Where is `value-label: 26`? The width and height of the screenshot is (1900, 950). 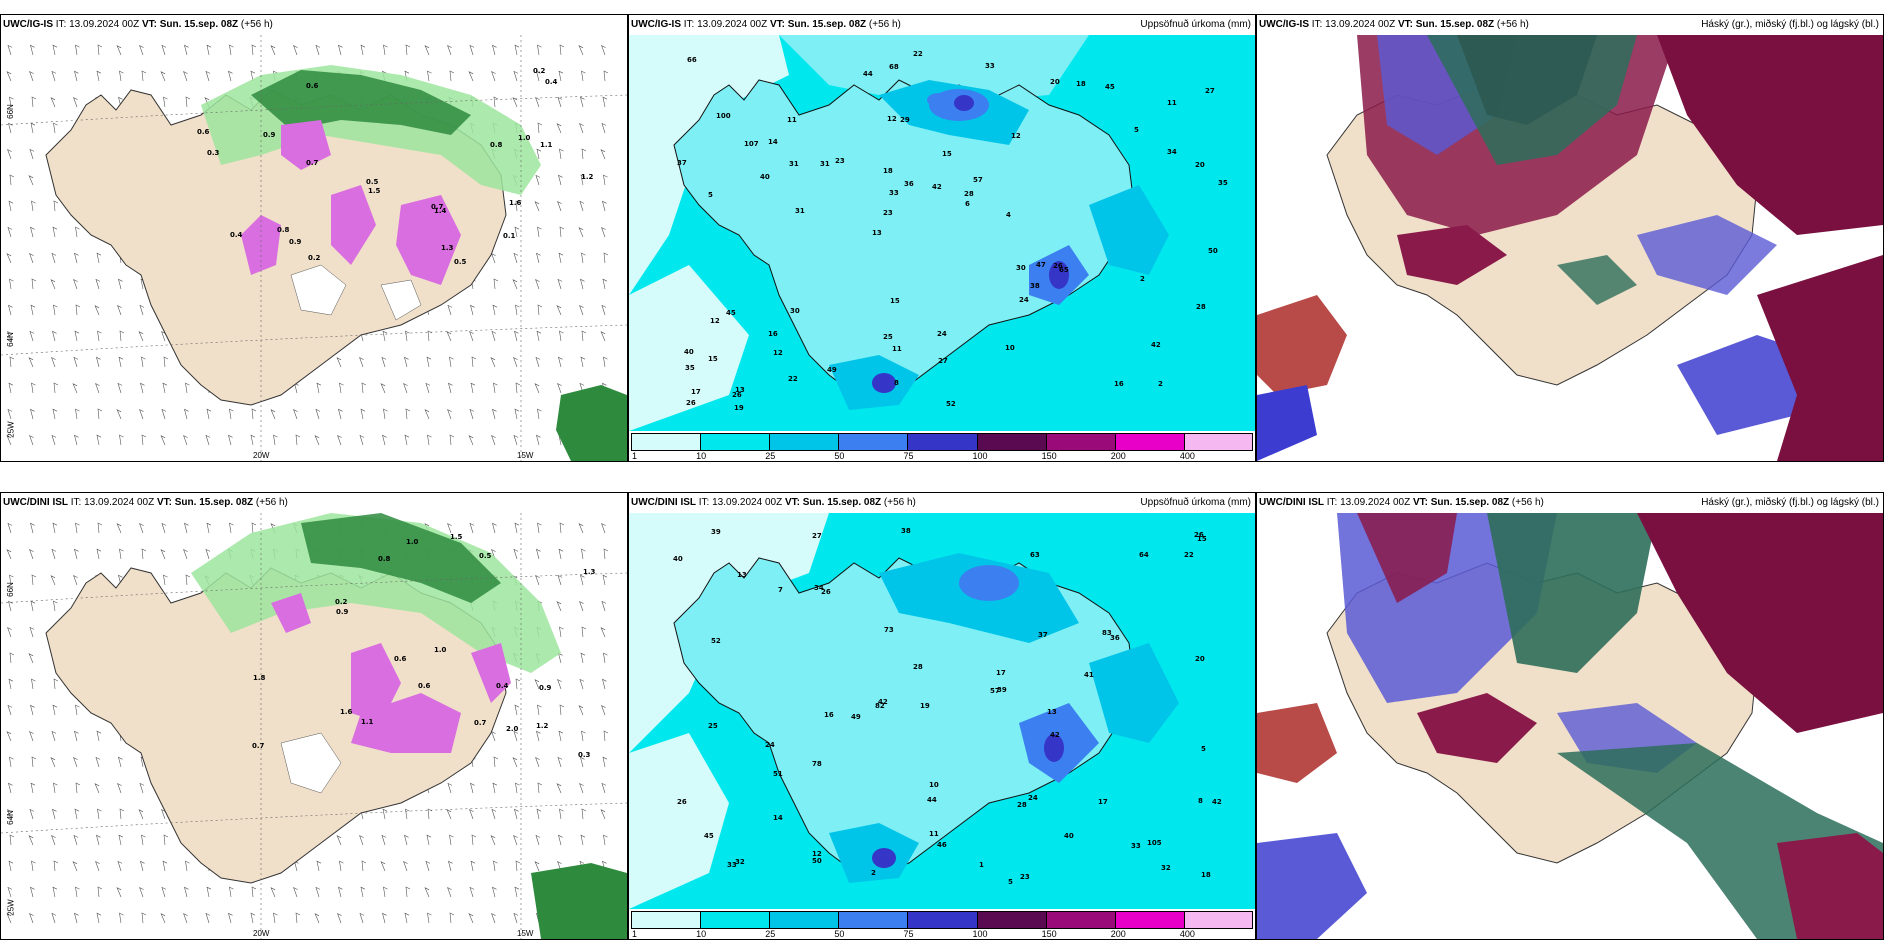 value-label: 26 is located at coordinates (691, 403).